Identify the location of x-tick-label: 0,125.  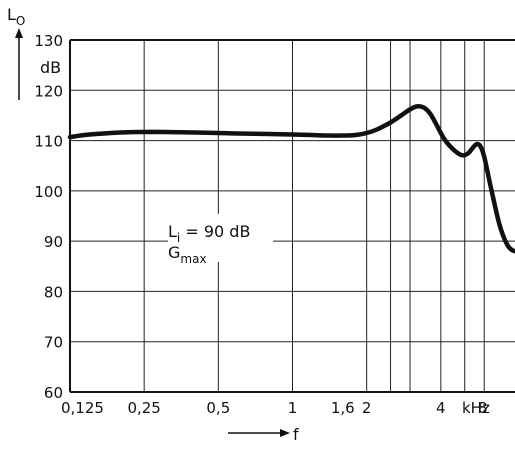
(82, 408).